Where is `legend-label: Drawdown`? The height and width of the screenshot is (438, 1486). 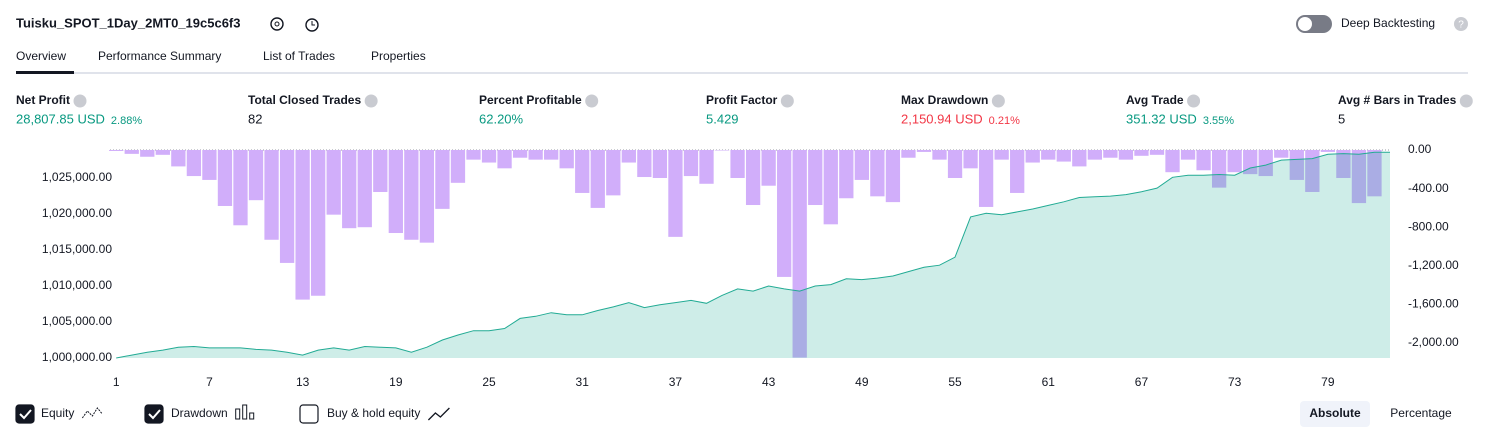 legend-label: Drawdown is located at coordinates (199, 413).